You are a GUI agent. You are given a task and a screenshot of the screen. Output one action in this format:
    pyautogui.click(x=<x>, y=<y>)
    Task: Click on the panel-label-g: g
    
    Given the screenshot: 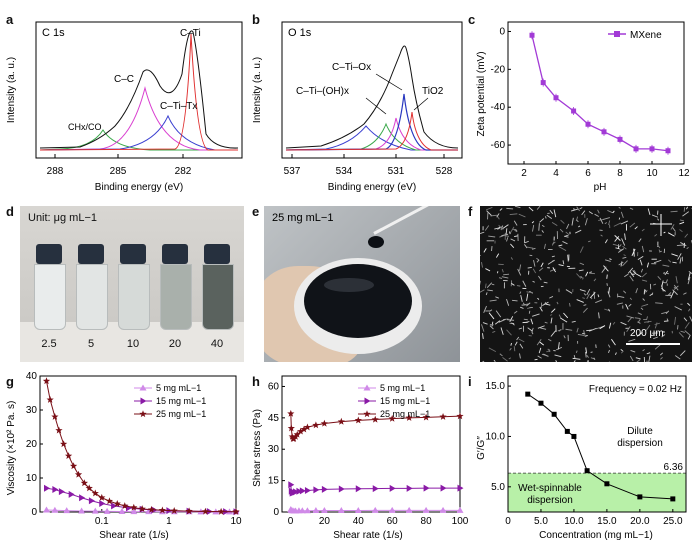 What is the action you would take?
    pyautogui.click(x=10, y=381)
    